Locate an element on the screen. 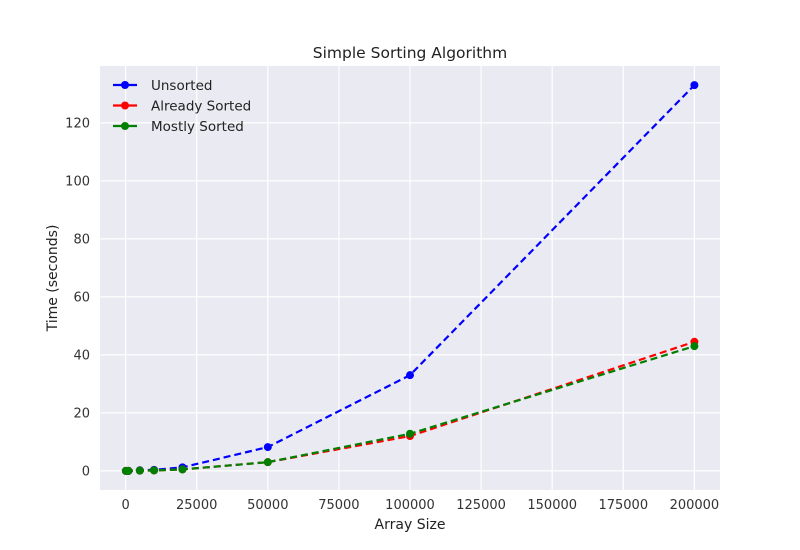 The width and height of the screenshot is (800, 550). legend-item-mostly-sorted: Mostly Sorted is located at coordinates (178, 127).